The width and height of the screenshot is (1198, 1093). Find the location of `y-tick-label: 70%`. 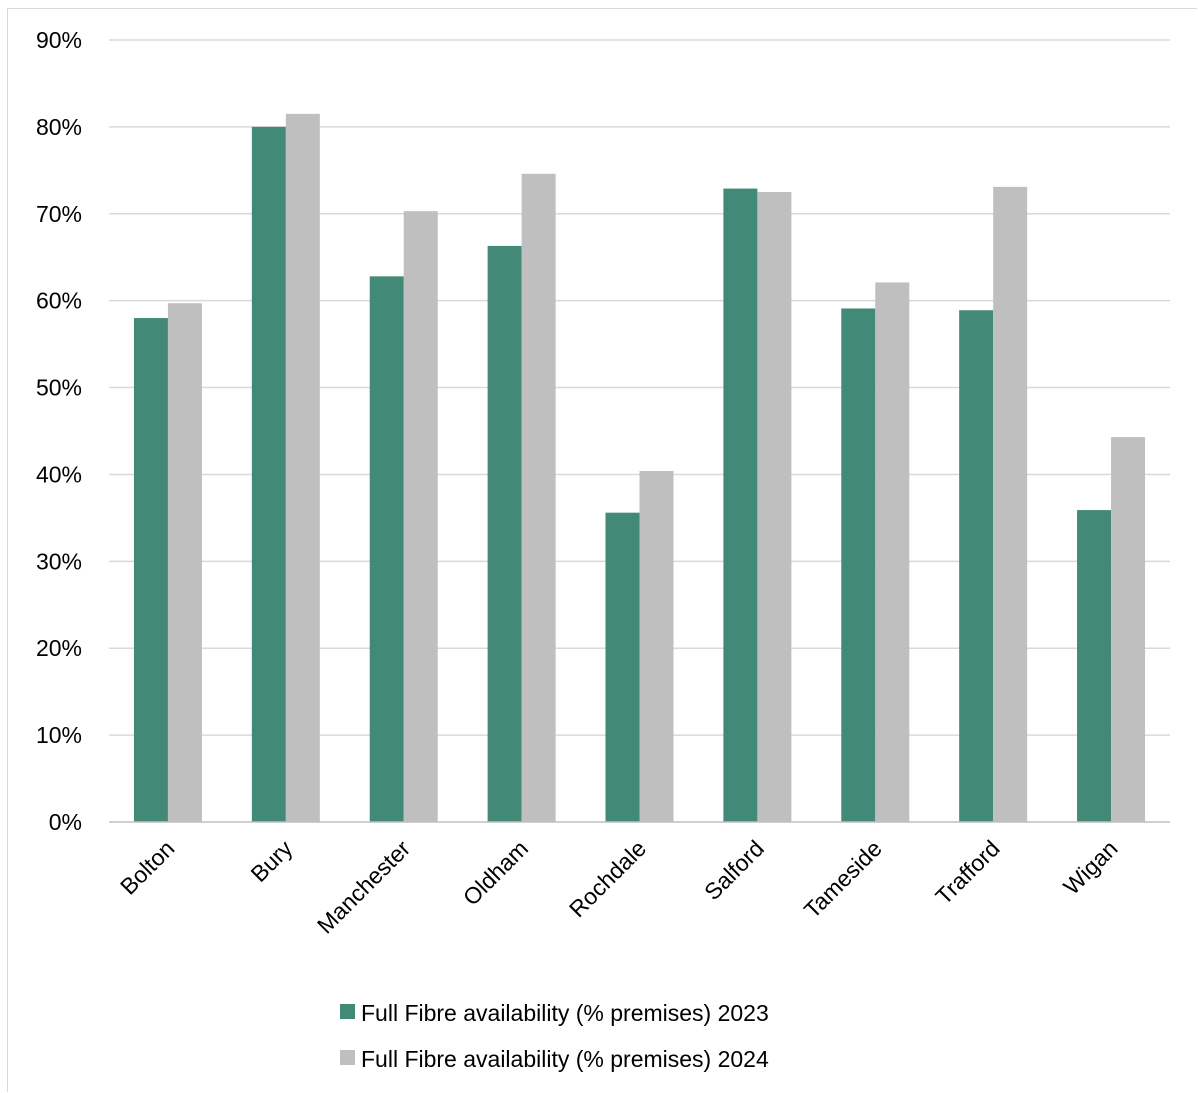

y-tick-label: 70% is located at coordinates (59, 214).